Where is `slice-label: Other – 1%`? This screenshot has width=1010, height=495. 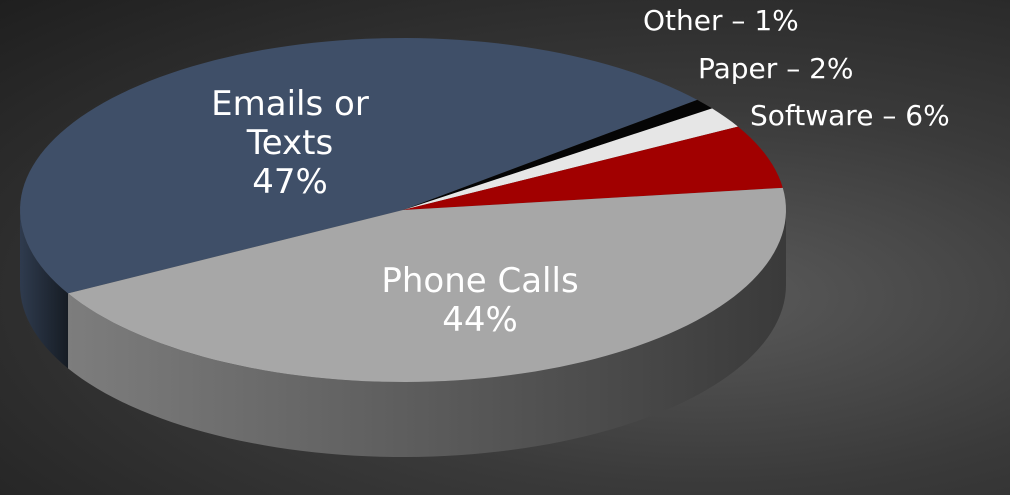 slice-label: Other – 1% is located at coordinates (721, 20).